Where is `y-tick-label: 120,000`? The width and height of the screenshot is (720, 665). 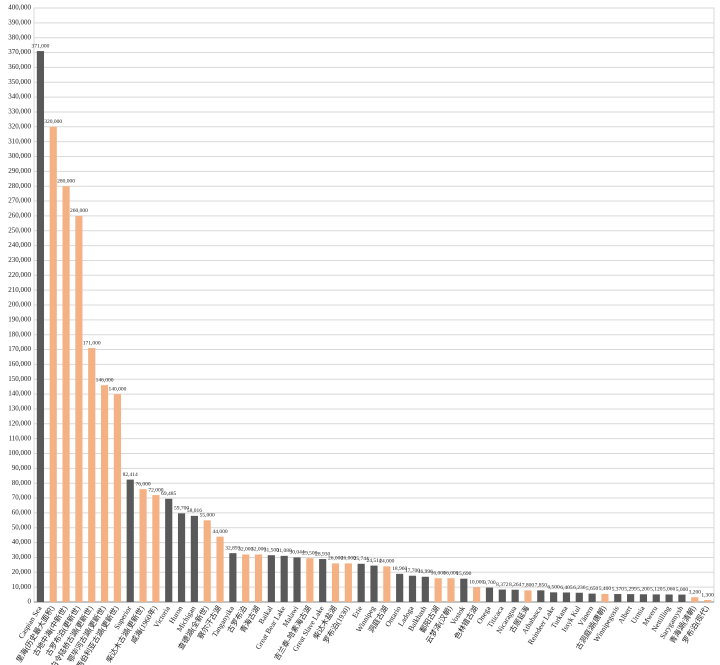
y-tick-label: 120,000 is located at coordinates (19, 423).